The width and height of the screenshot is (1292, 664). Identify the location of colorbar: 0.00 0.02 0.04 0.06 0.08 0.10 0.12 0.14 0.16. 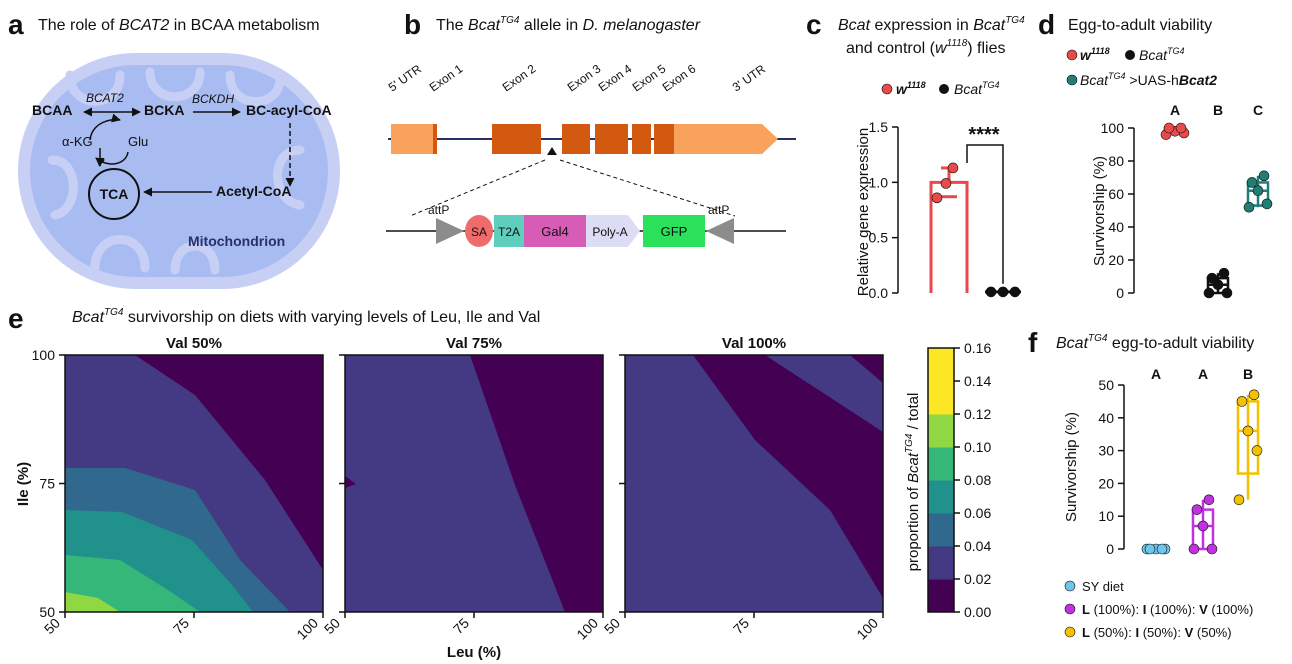
(959, 480).